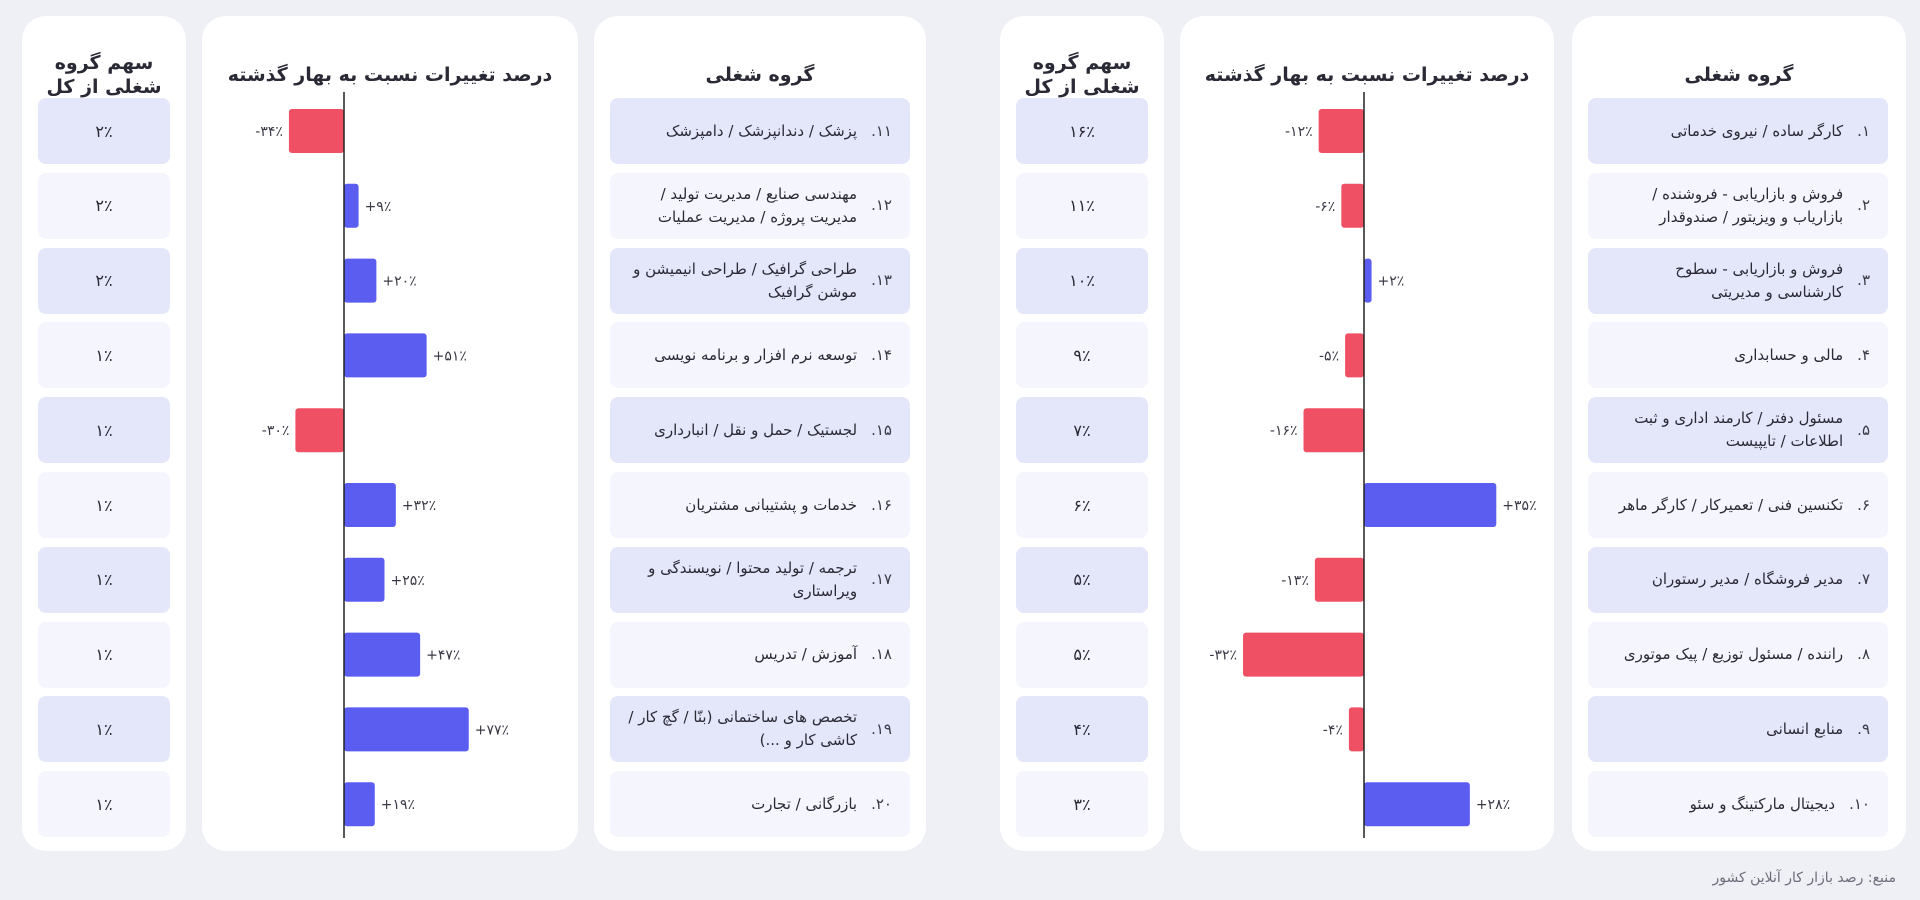 This screenshot has width=1920, height=900. Describe the element at coordinates (1082, 131) in the screenshot. I see `share-cell: ۱۶٪` at that location.